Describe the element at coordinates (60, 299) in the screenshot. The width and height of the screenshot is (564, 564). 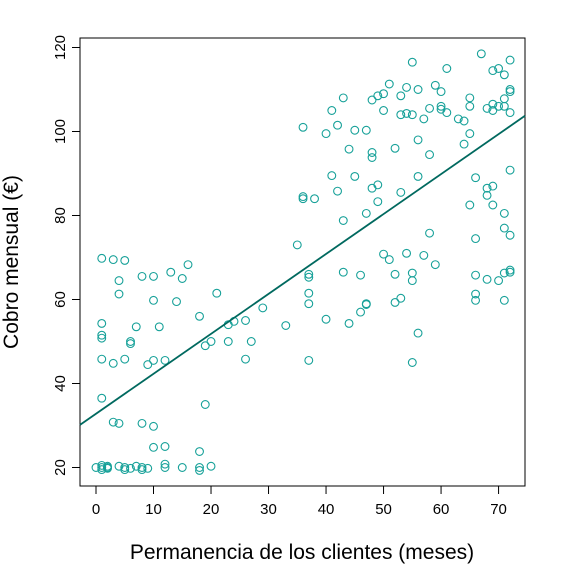
I see `y-tick-label: 60` at that location.